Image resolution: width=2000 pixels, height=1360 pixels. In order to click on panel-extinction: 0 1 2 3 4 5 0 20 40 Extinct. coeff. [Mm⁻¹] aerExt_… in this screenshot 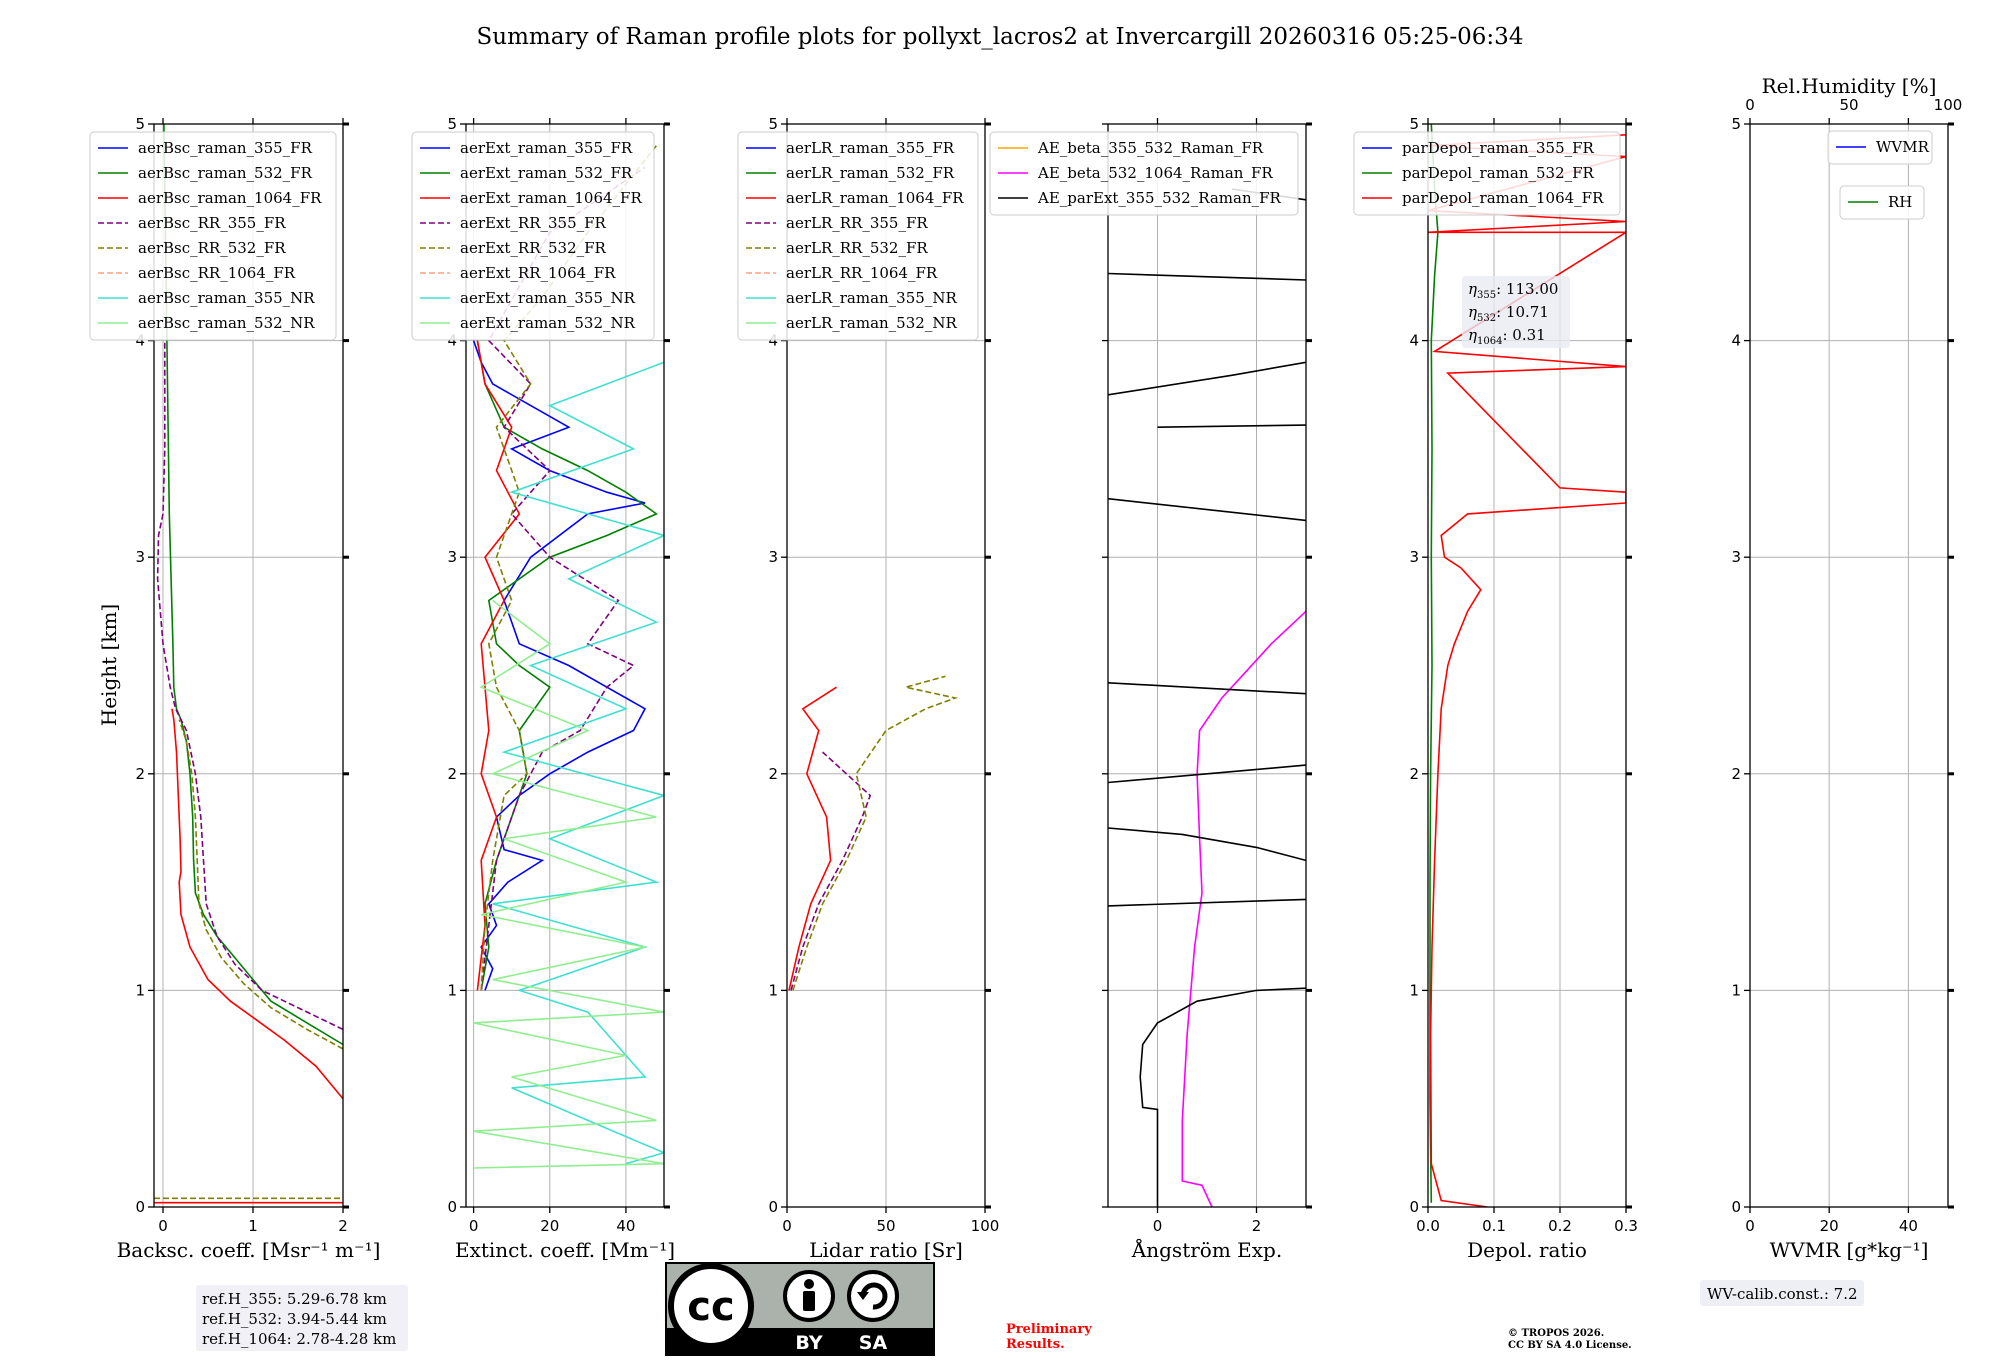, I will do `click(543, 688)`.